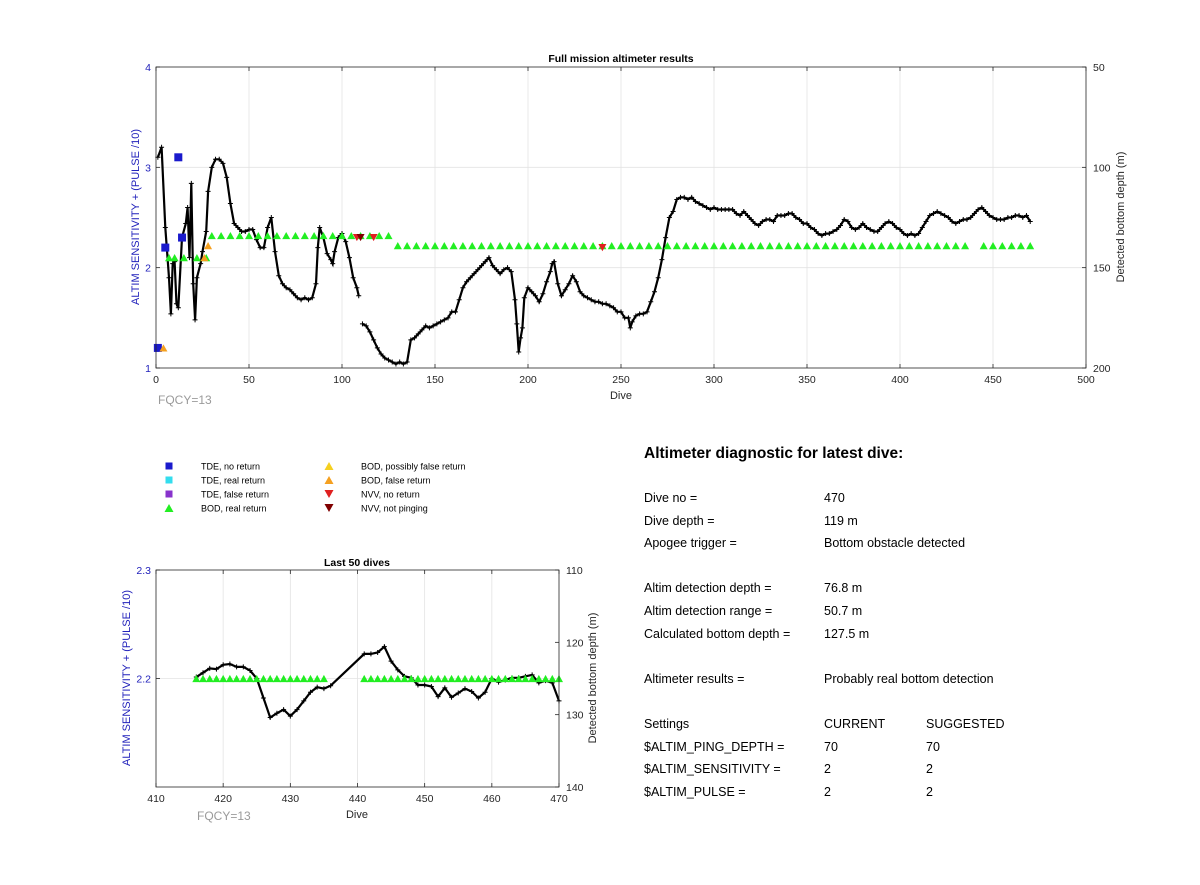 Image resolution: width=1200 pixels, height=885 pixels. What do you see at coordinates (929, 791) in the screenshot?
I see `pulse-suggested: 2` at bounding box center [929, 791].